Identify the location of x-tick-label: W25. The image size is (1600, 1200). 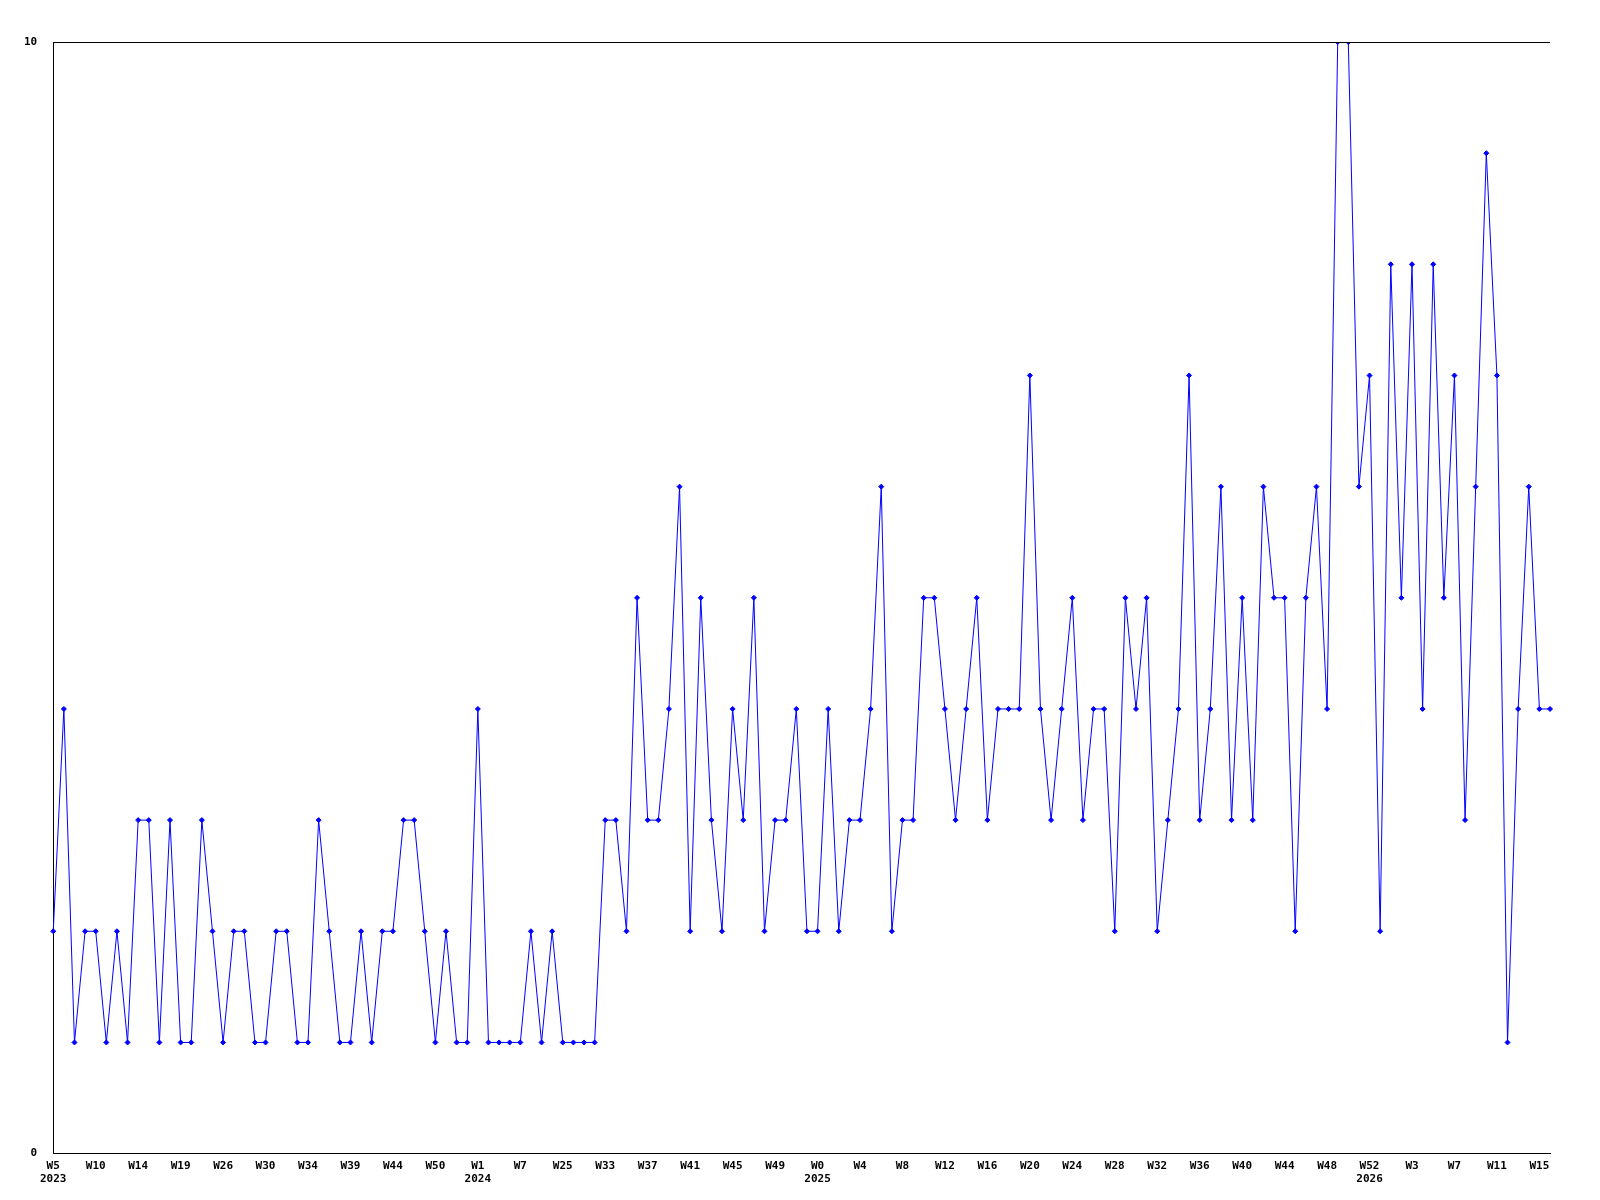
(562, 1166).